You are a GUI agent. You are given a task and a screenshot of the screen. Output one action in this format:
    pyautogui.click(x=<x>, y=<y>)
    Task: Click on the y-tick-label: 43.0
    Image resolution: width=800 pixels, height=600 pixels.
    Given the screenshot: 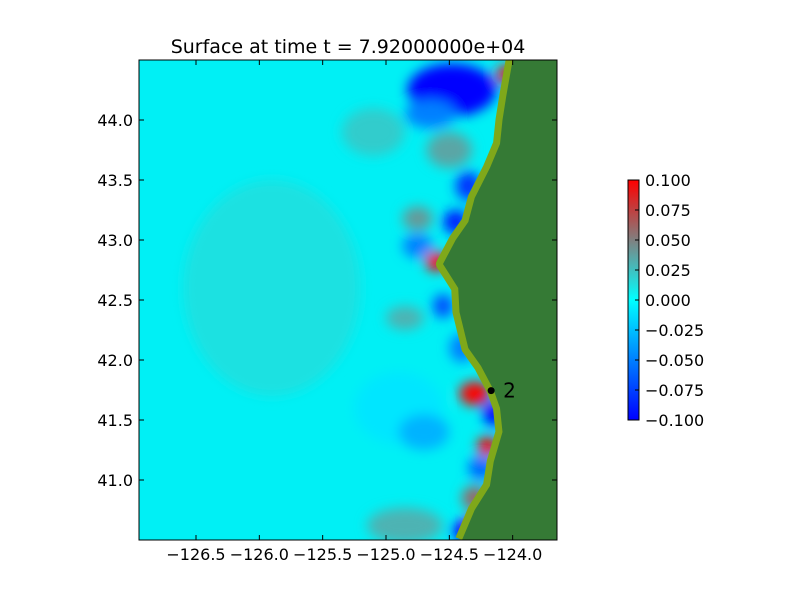 What is the action you would take?
    pyautogui.click(x=115, y=240)
    